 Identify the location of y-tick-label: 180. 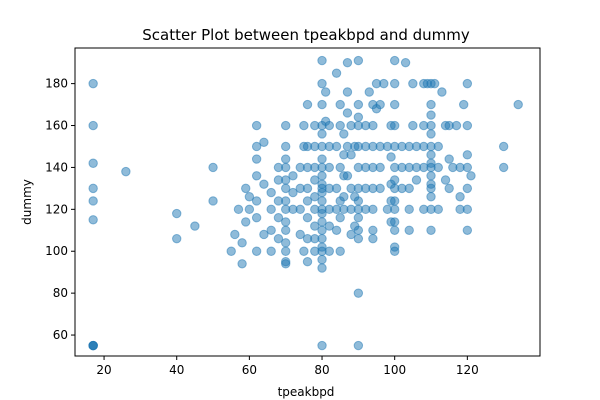
(56, 84).